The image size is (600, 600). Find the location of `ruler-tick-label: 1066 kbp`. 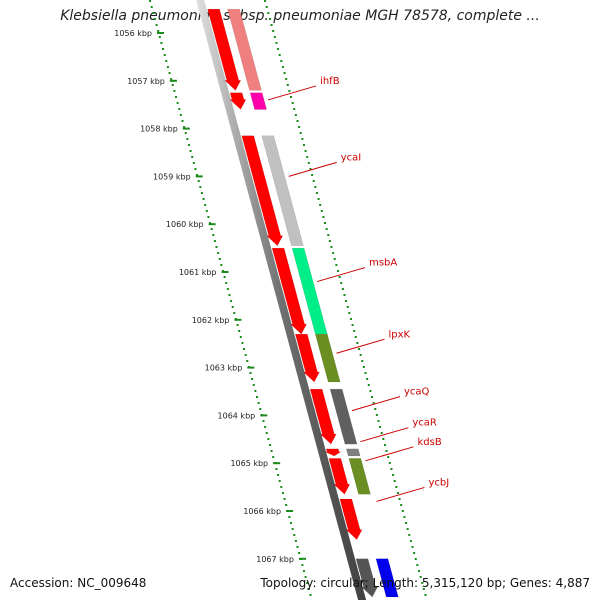

ruler-tick-label: 1066 kbp is located at coordinates (262, 511).